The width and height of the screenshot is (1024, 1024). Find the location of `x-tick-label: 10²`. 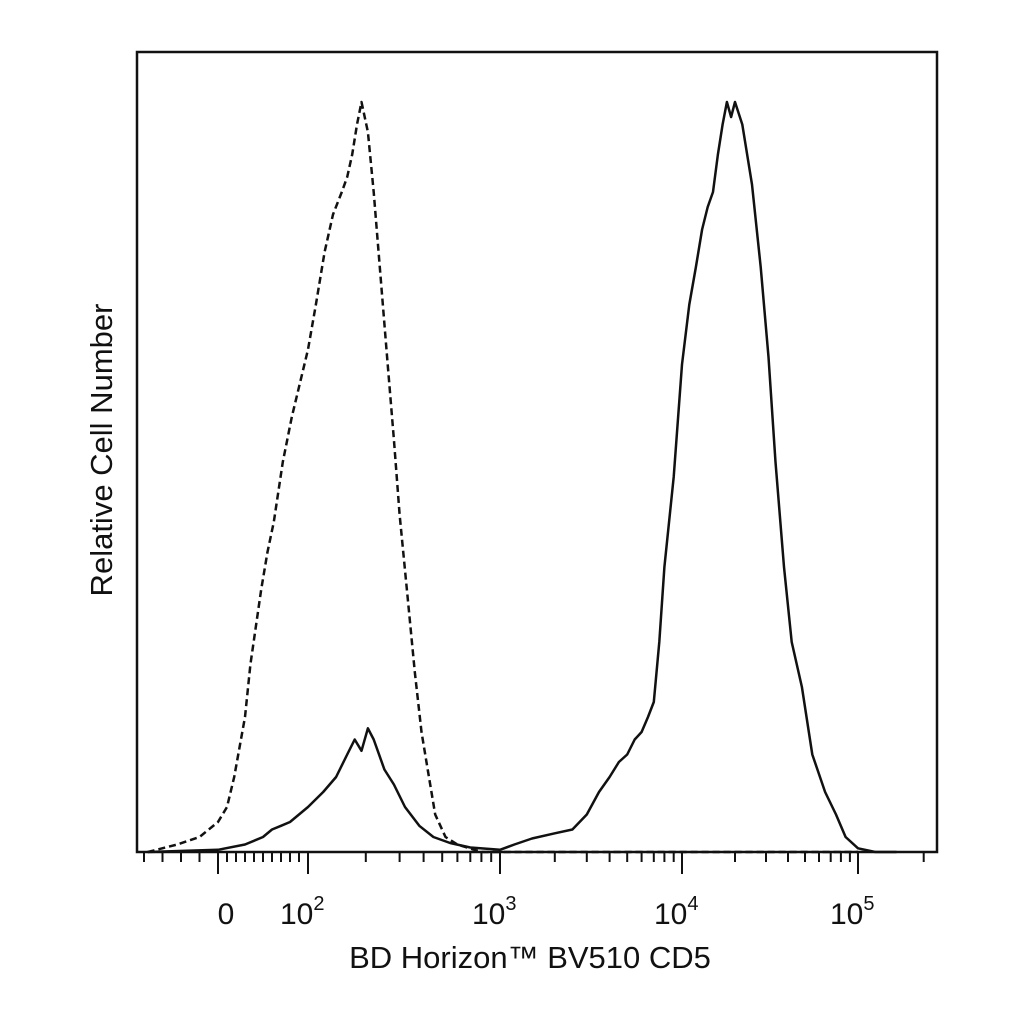

x-tick-label: 10² is located at coordinates (302, 912).